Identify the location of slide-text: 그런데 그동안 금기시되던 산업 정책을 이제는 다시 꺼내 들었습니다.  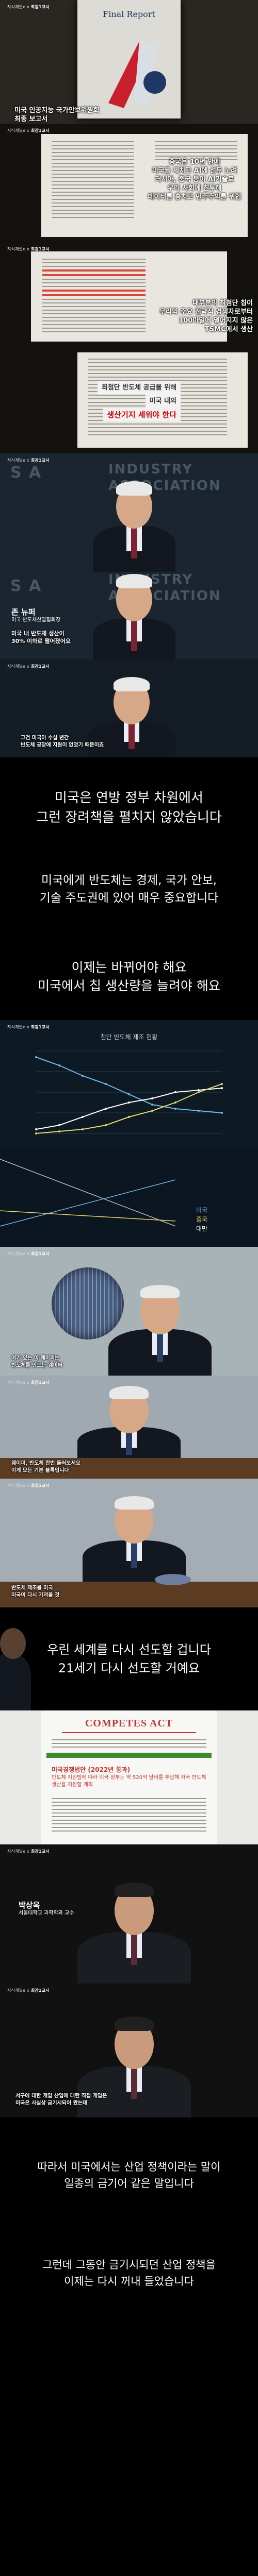
(129, 2273).